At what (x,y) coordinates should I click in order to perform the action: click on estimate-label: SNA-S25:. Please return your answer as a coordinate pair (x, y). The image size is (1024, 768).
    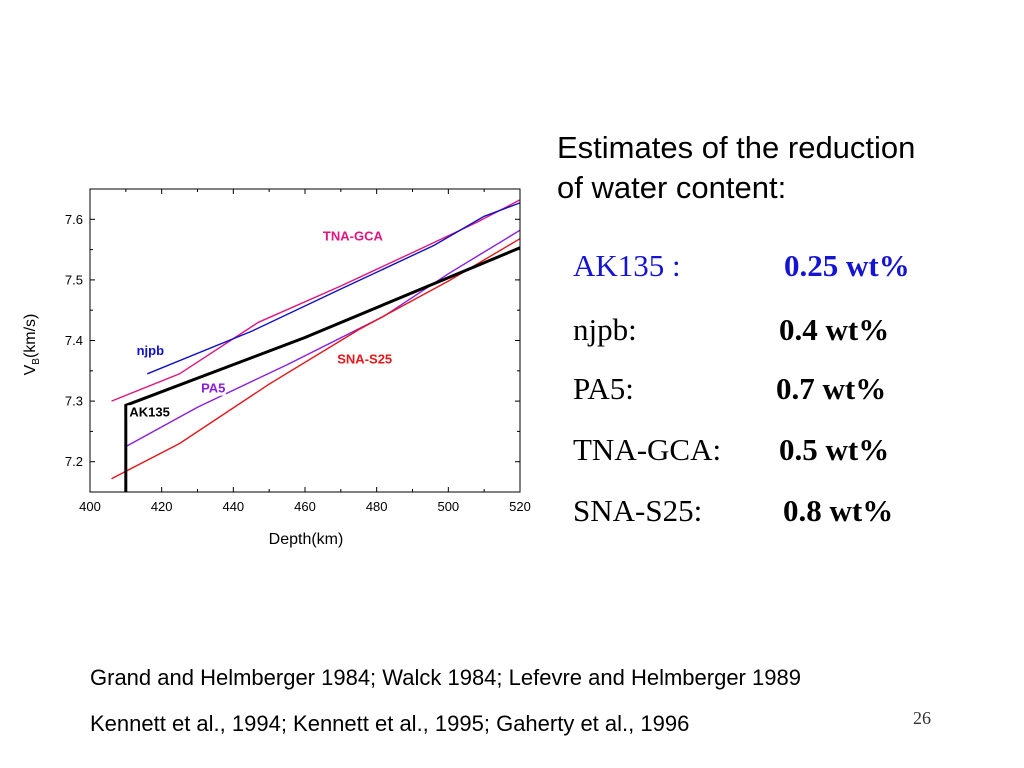
    Looking at the image, I should click on (638, 510).